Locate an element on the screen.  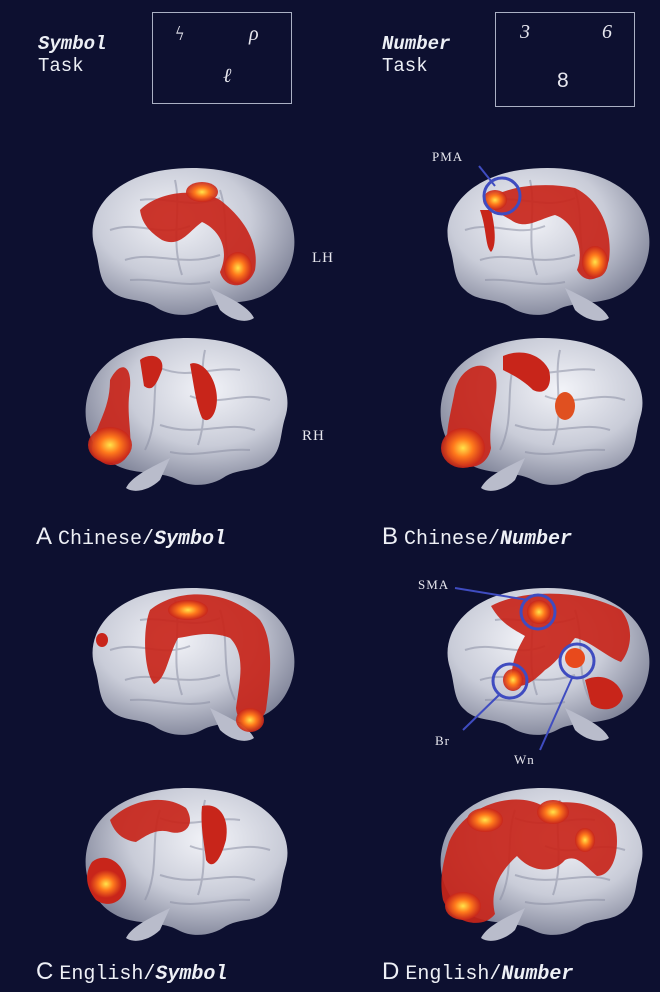
wn-leader-line is located at coordinates (556, 714).